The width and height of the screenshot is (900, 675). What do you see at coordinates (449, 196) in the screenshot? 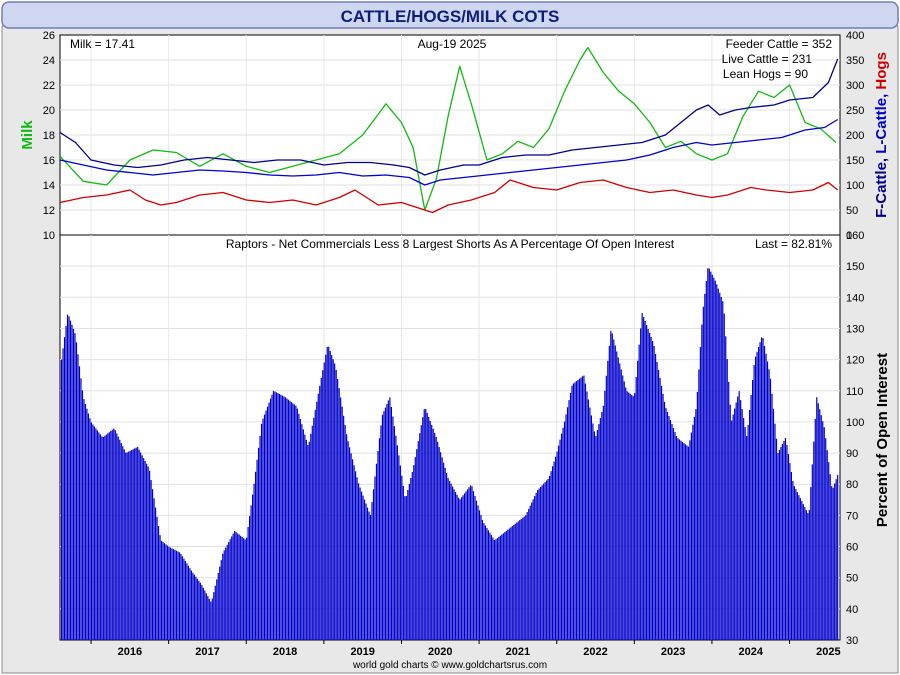
I see `lean-hogs-line` at bounding box center [449, 196].